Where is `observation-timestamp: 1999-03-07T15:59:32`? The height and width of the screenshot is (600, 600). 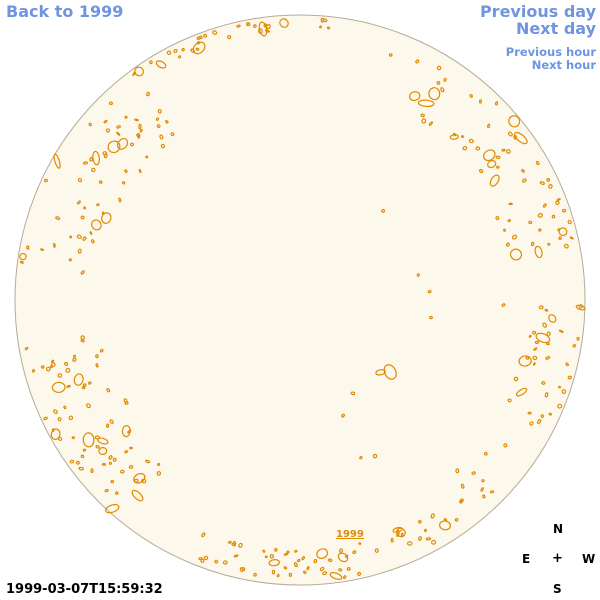 observation-timestamp: 1999-03-07T15:59:32 is located at coordinates (84, 589).